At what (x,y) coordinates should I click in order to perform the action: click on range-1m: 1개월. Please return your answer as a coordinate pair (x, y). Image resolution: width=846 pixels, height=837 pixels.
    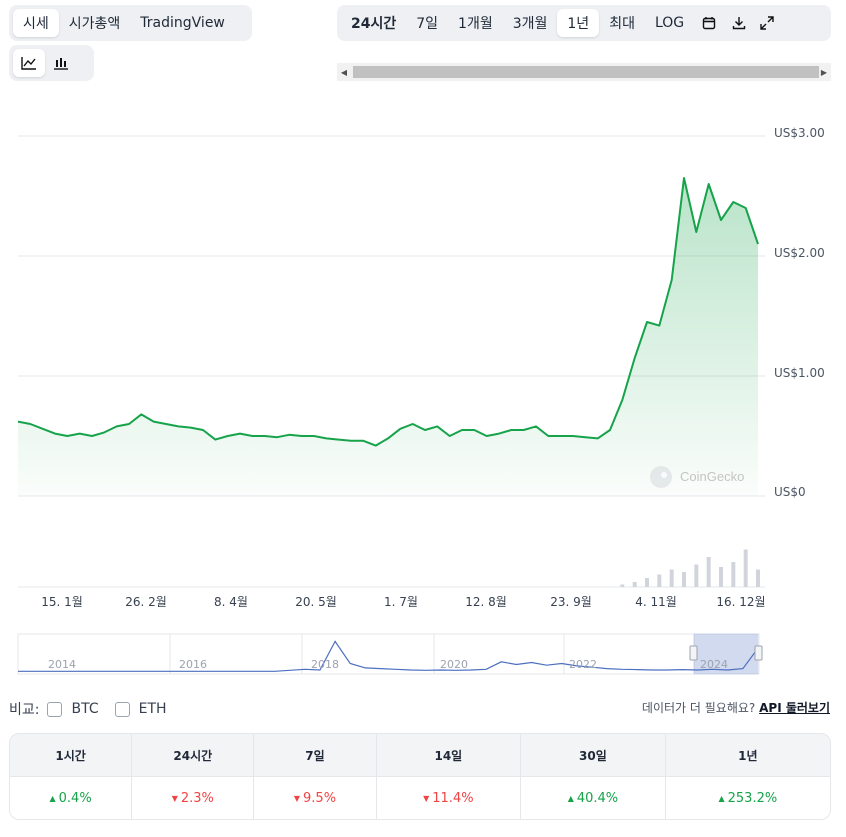
    Looking at the image, I should click on (475, 24).